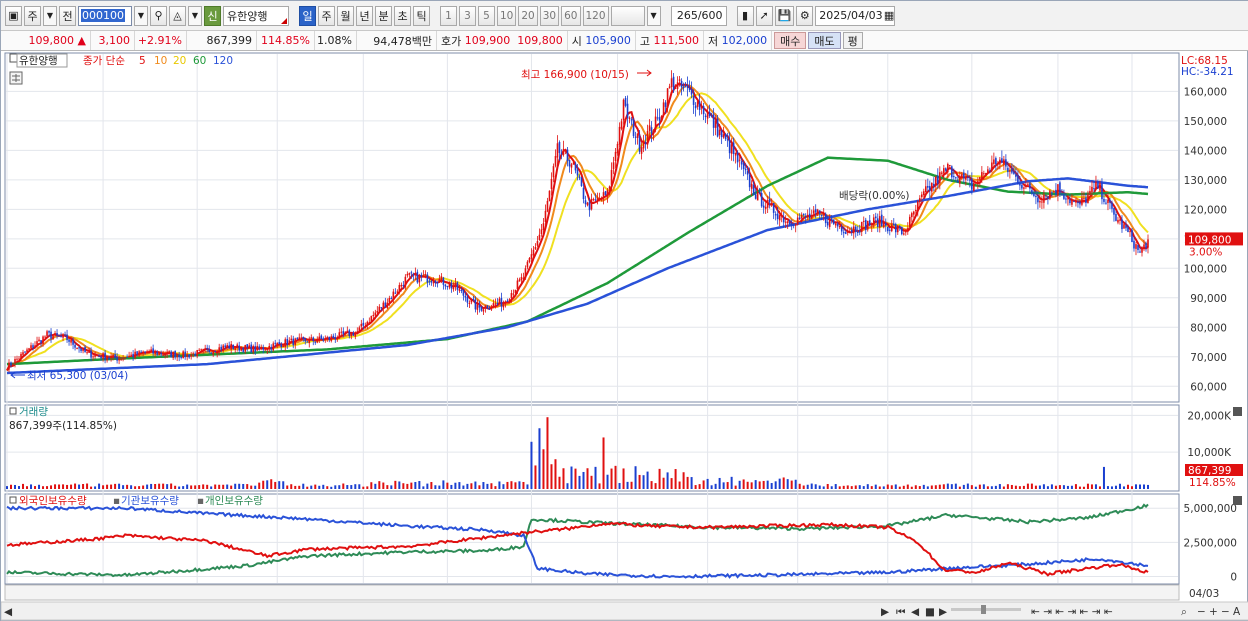 The image size is (1248, 621). What do you see at coordinates (8, 612) in the screenshot?
I see `scroll-left-icon: ◀` at bounding box center [8, 612].